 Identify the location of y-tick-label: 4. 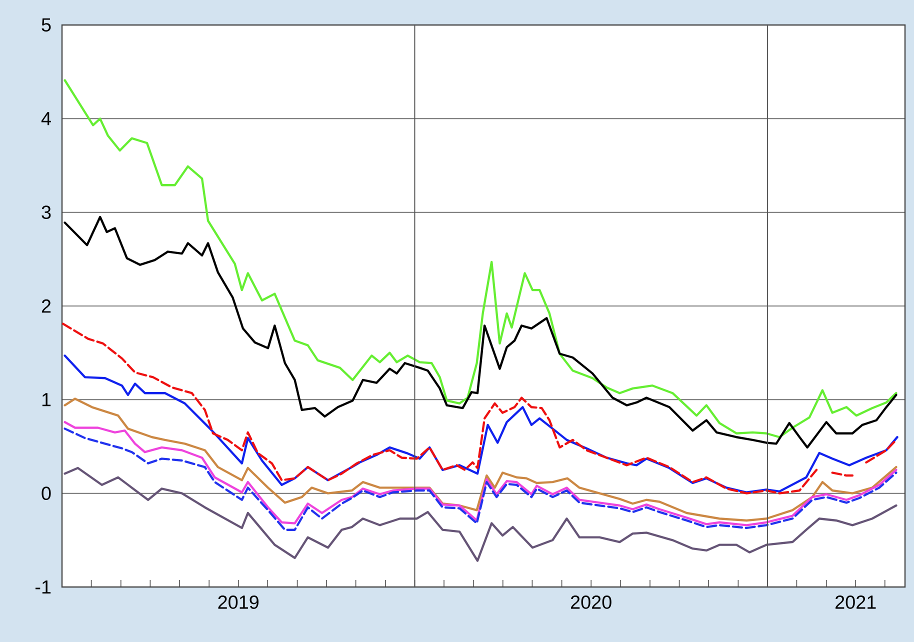
(46, 119).